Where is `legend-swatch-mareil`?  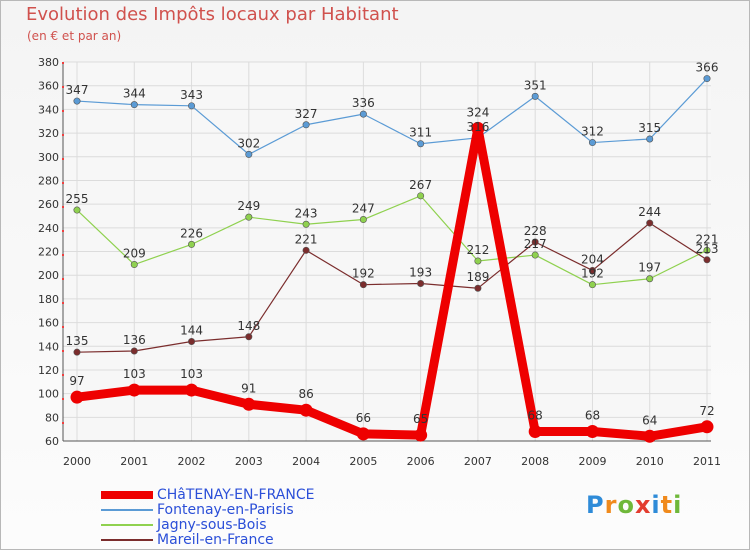
legend-swatch-mareil is located at coordinates (127, 540).